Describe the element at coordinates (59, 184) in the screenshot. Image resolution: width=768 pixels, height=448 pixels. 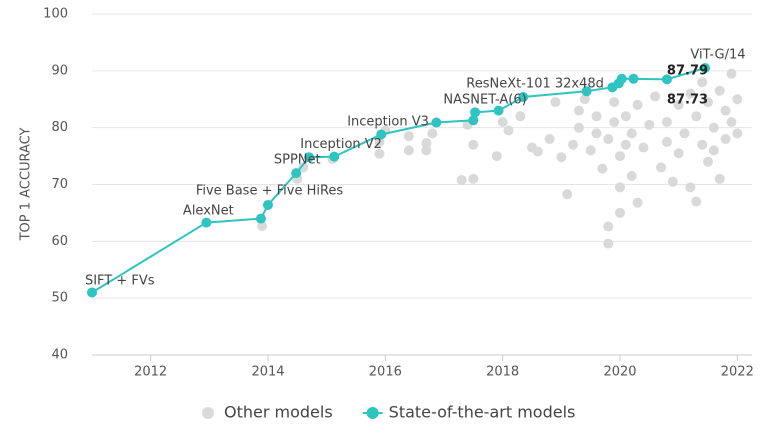
I see `y-tick-label: 70` at that location.